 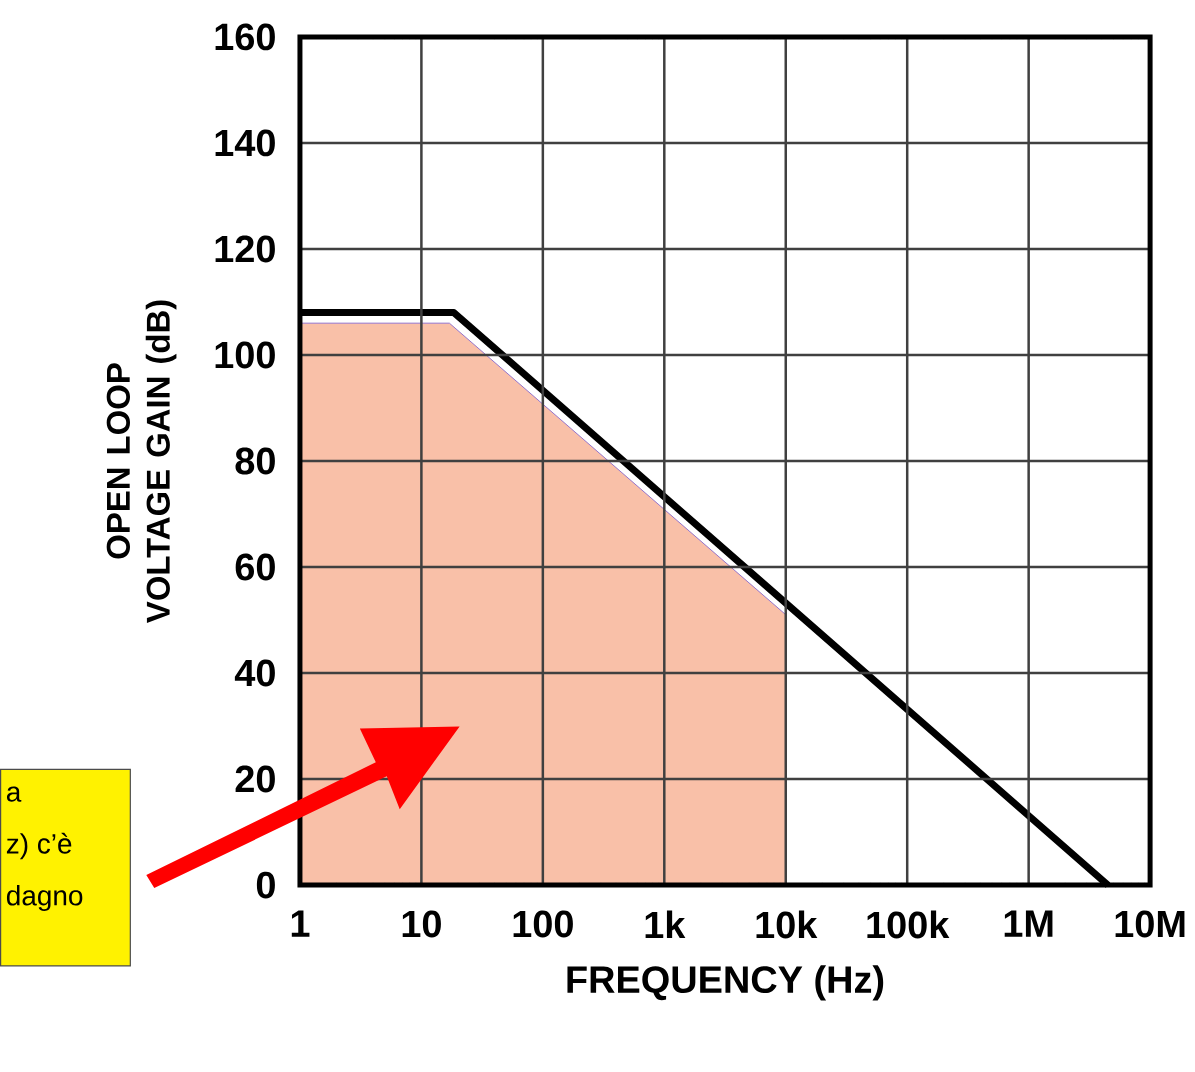 What do you see at coordinates (543, 924) in the screenshot?
I see `x-tick-label: 100` at bounding box center [543, 924].